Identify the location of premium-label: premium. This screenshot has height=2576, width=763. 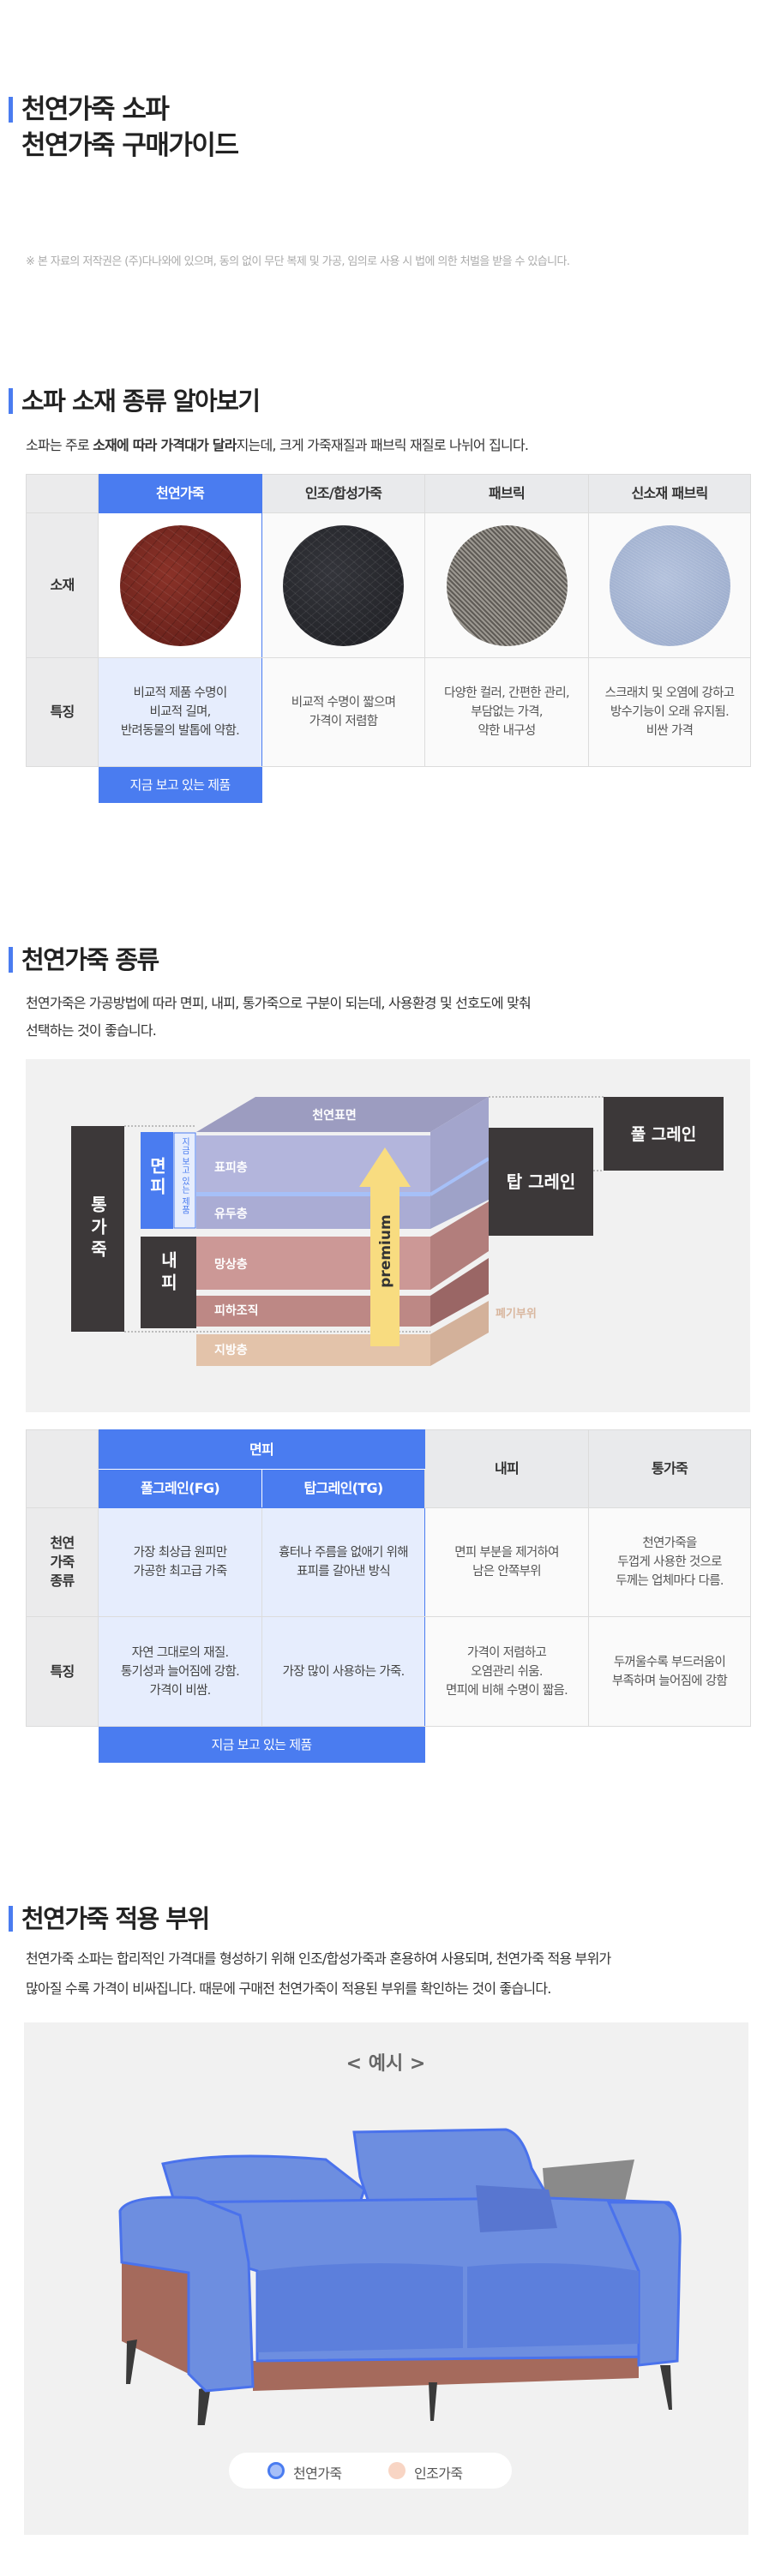
(385, 1250).